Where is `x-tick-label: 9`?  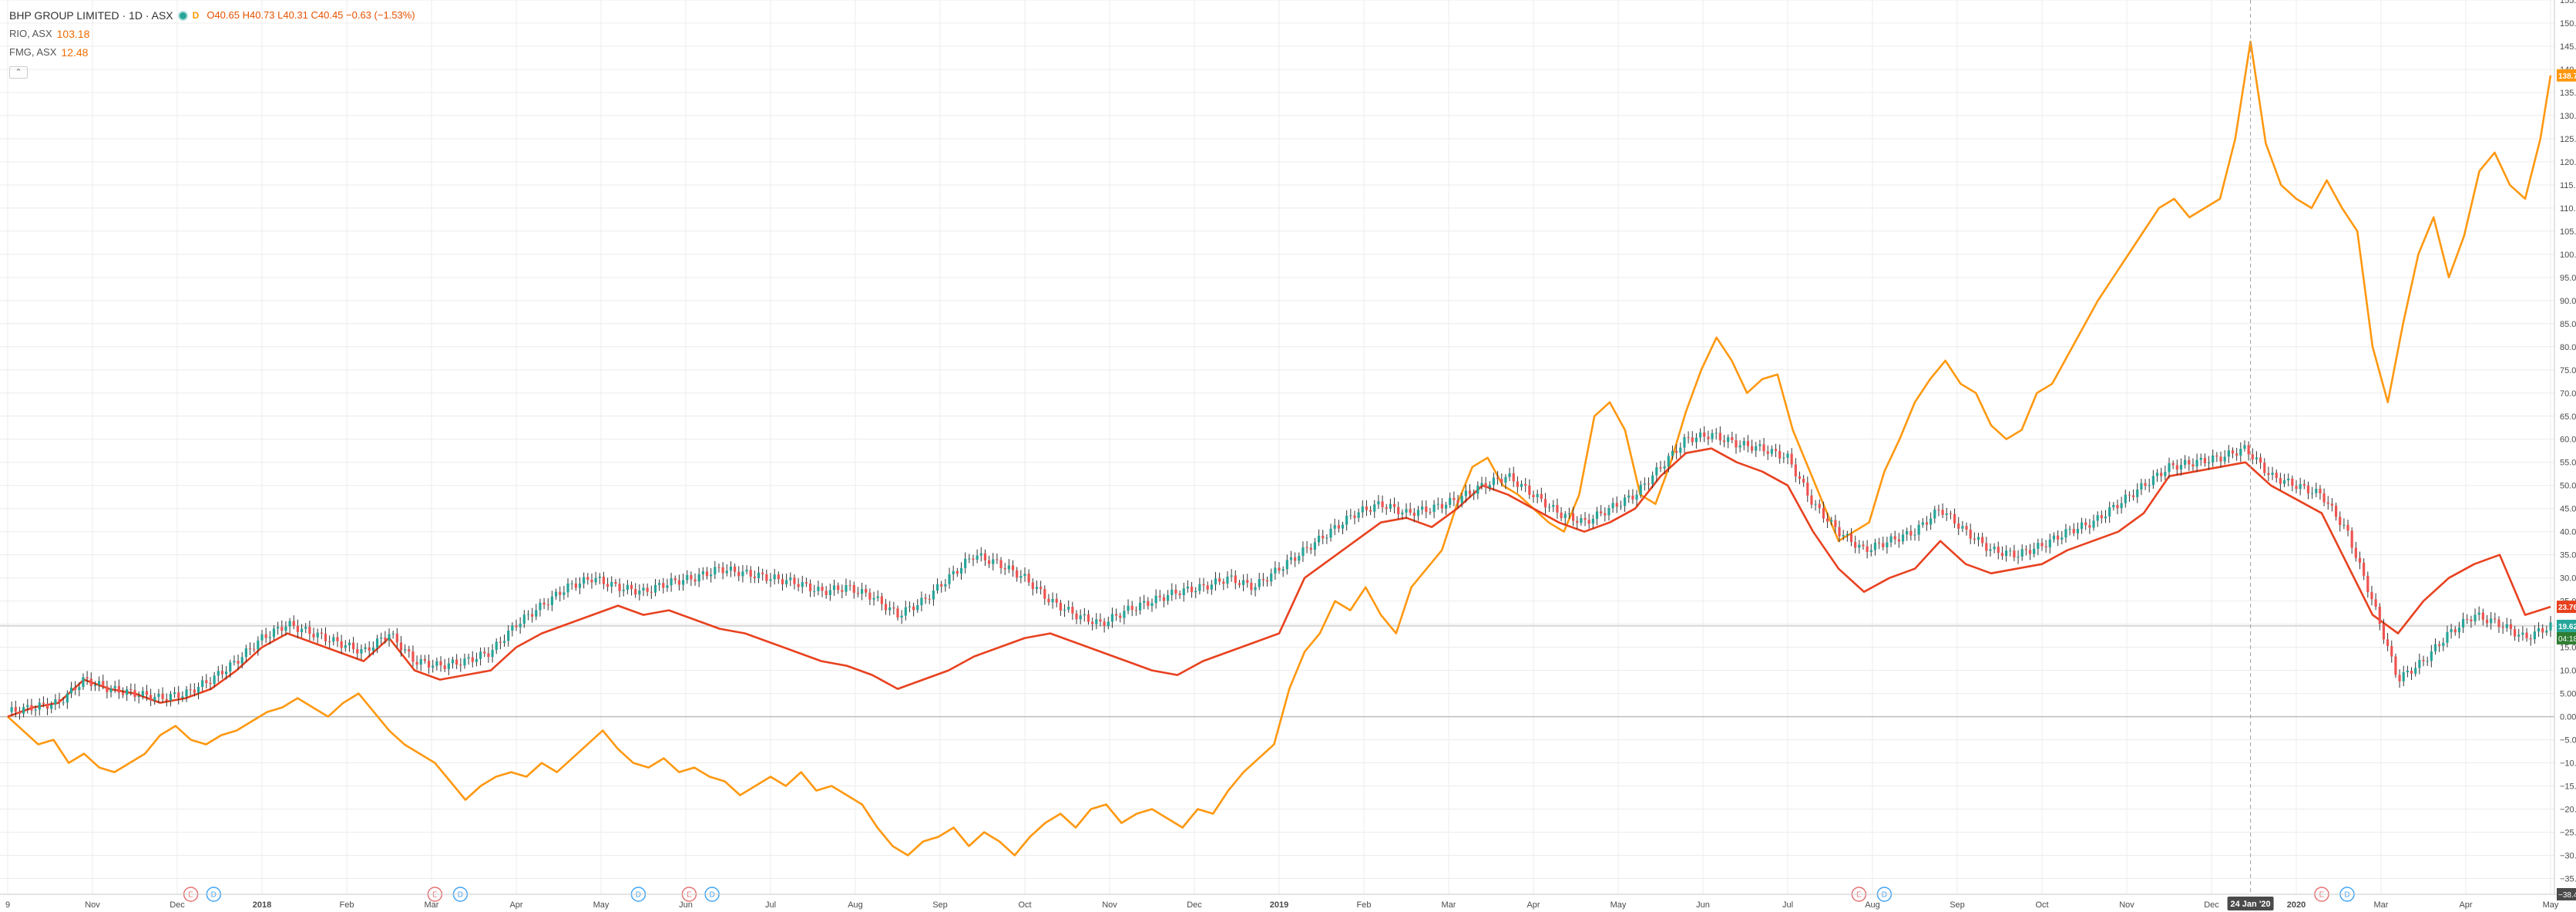 x-tick-label: 9 is located at coordinates (7, 905).